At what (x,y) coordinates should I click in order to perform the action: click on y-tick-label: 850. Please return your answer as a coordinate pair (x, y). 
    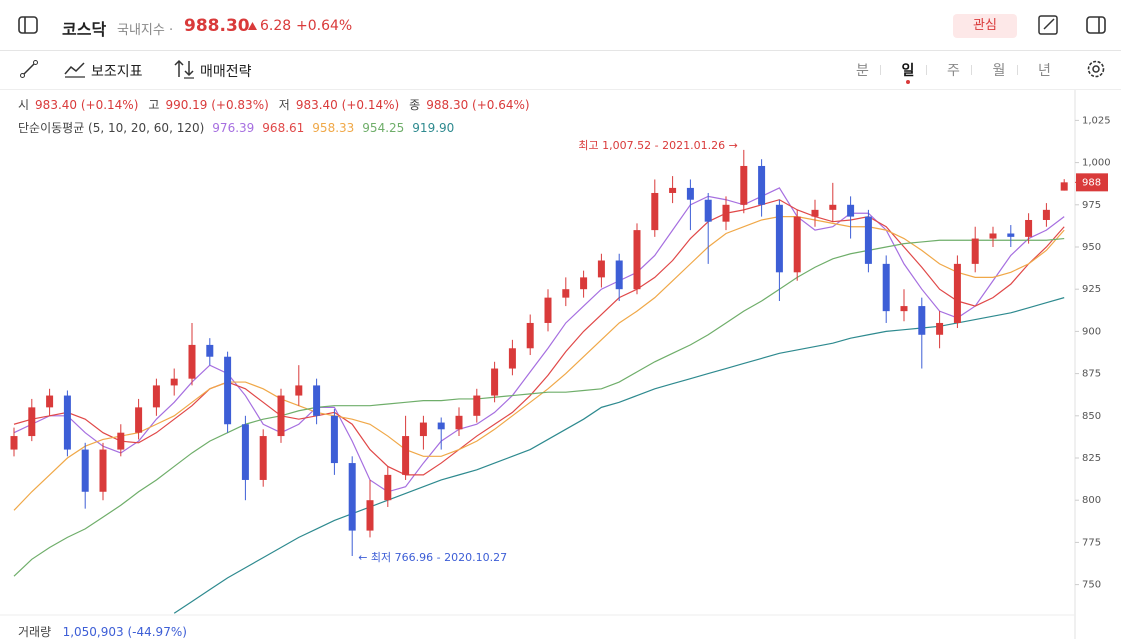
    Looking at the image, I should click on (1091, 416).